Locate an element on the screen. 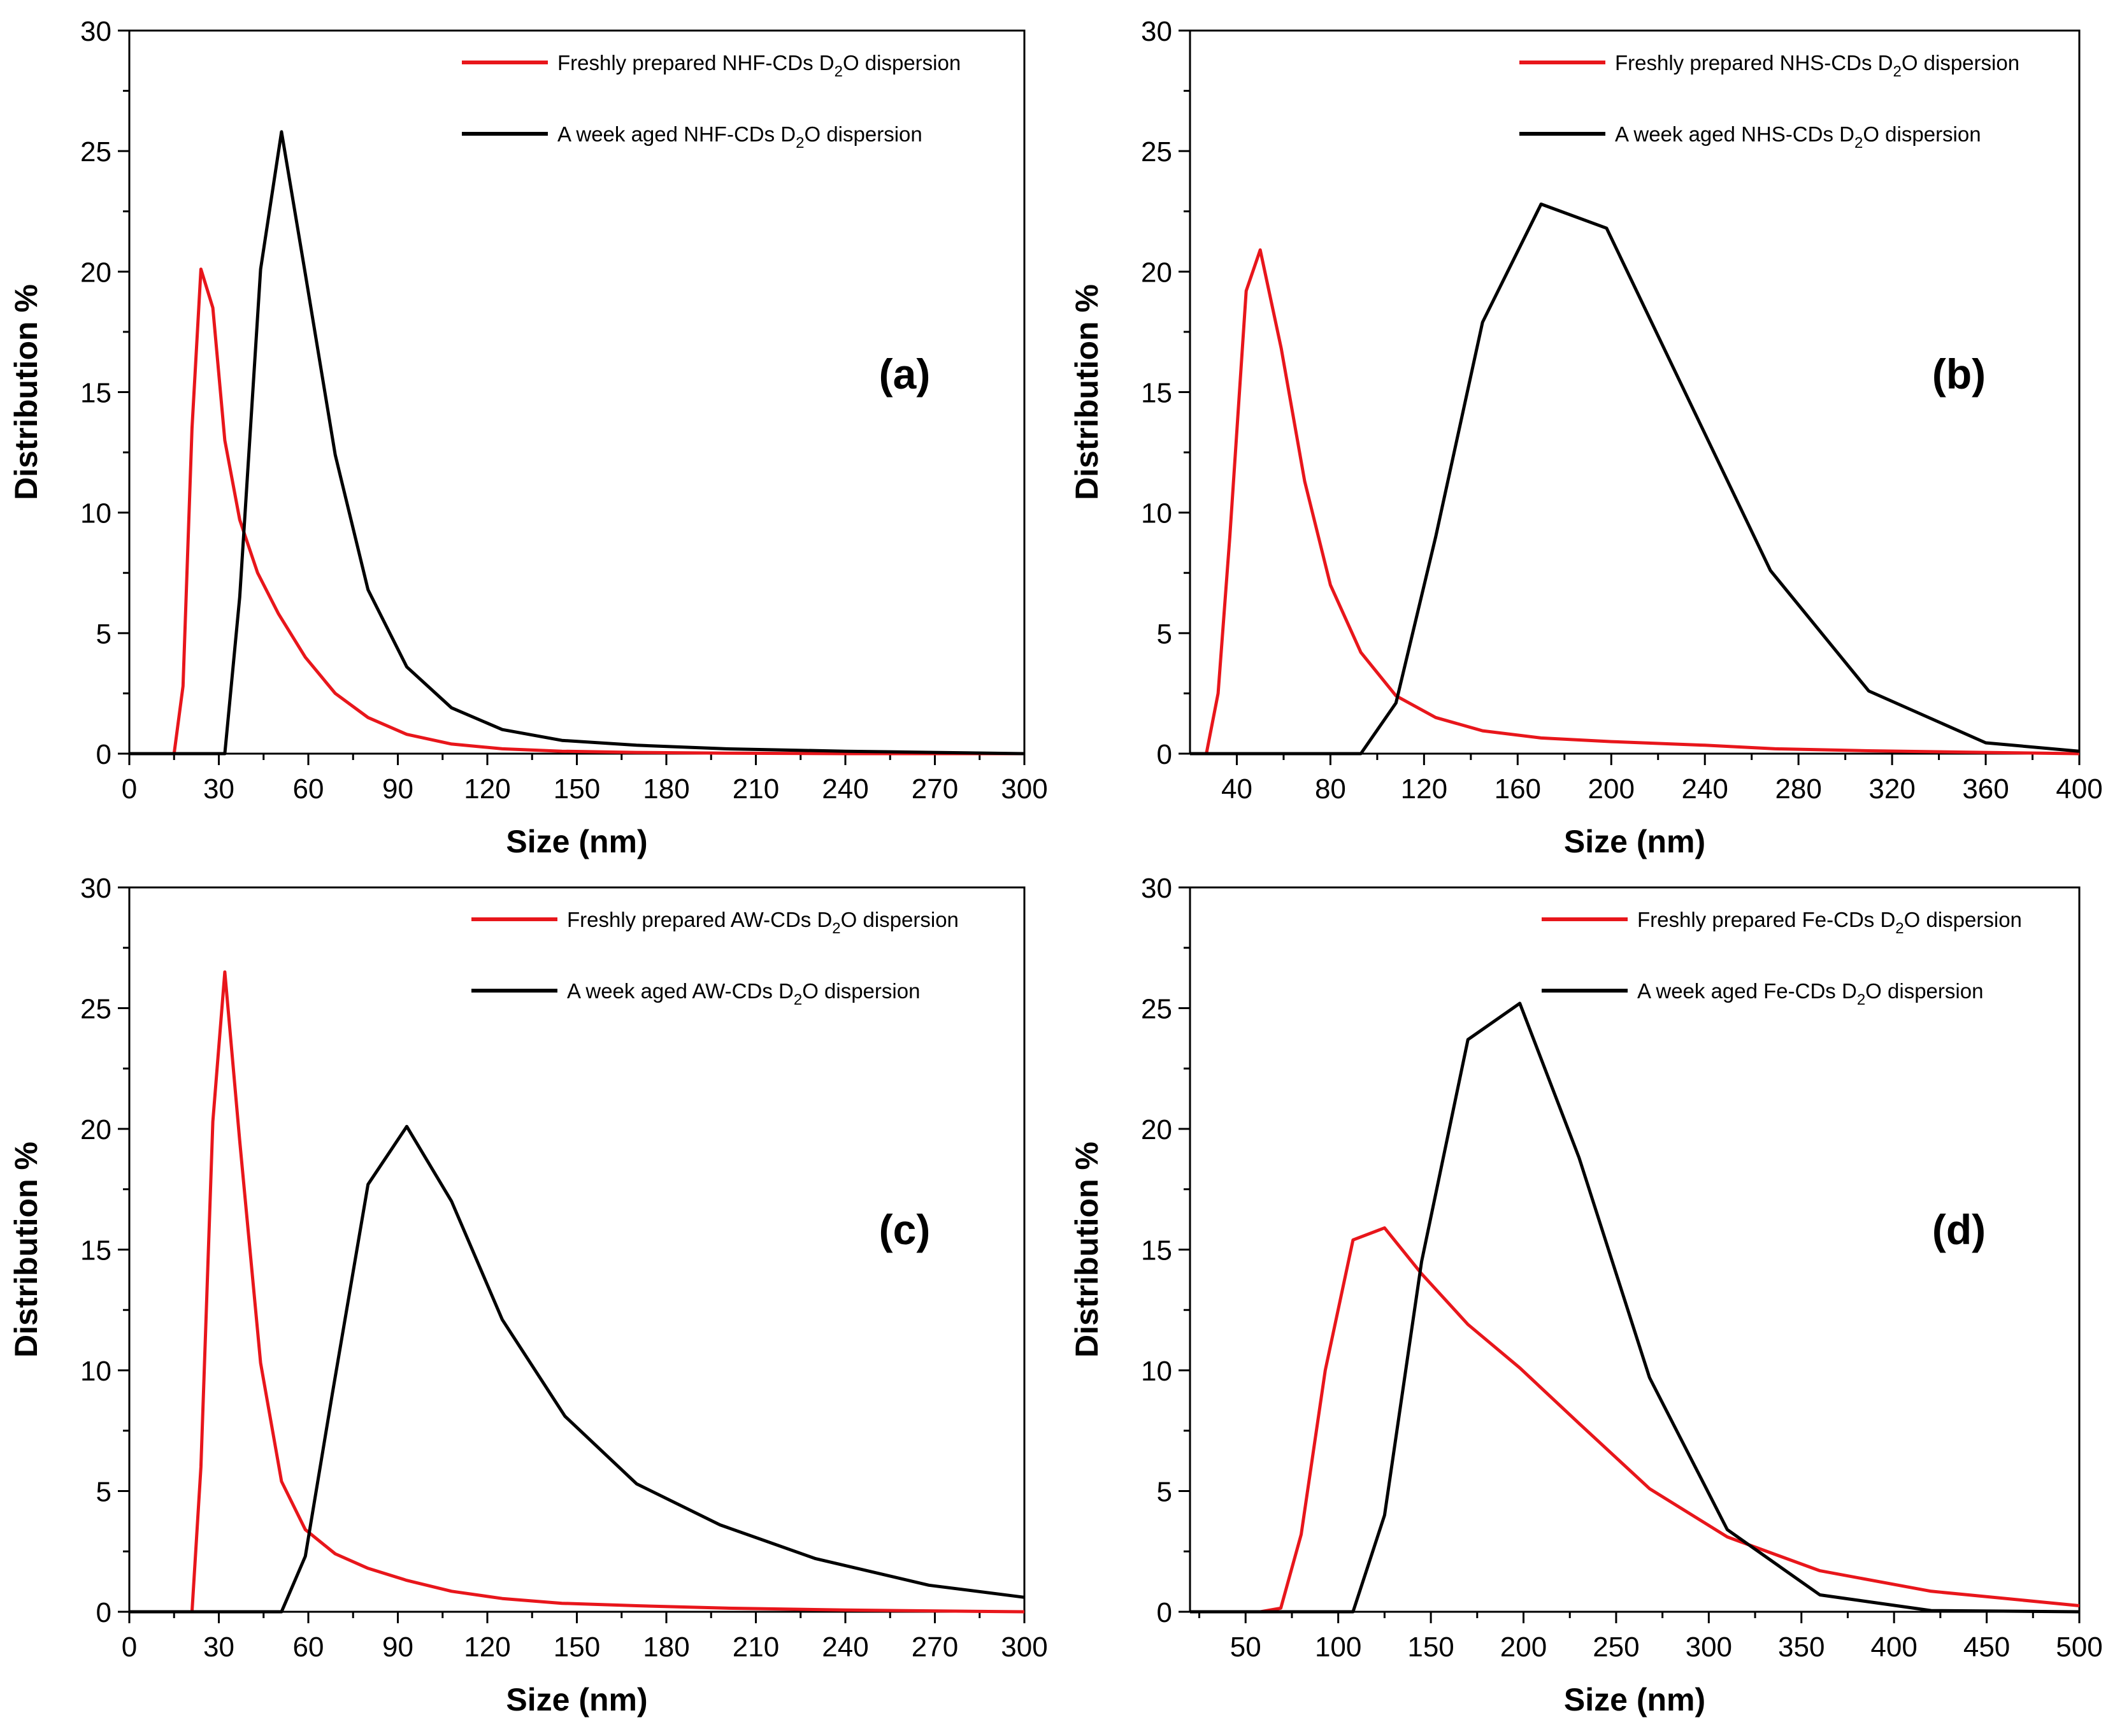 Image resolution: width=2115 pixels, height=1736 pixels. legend-entry: A week aged NHF-CDs D2O dispersion is located at coordinates (740, 137).